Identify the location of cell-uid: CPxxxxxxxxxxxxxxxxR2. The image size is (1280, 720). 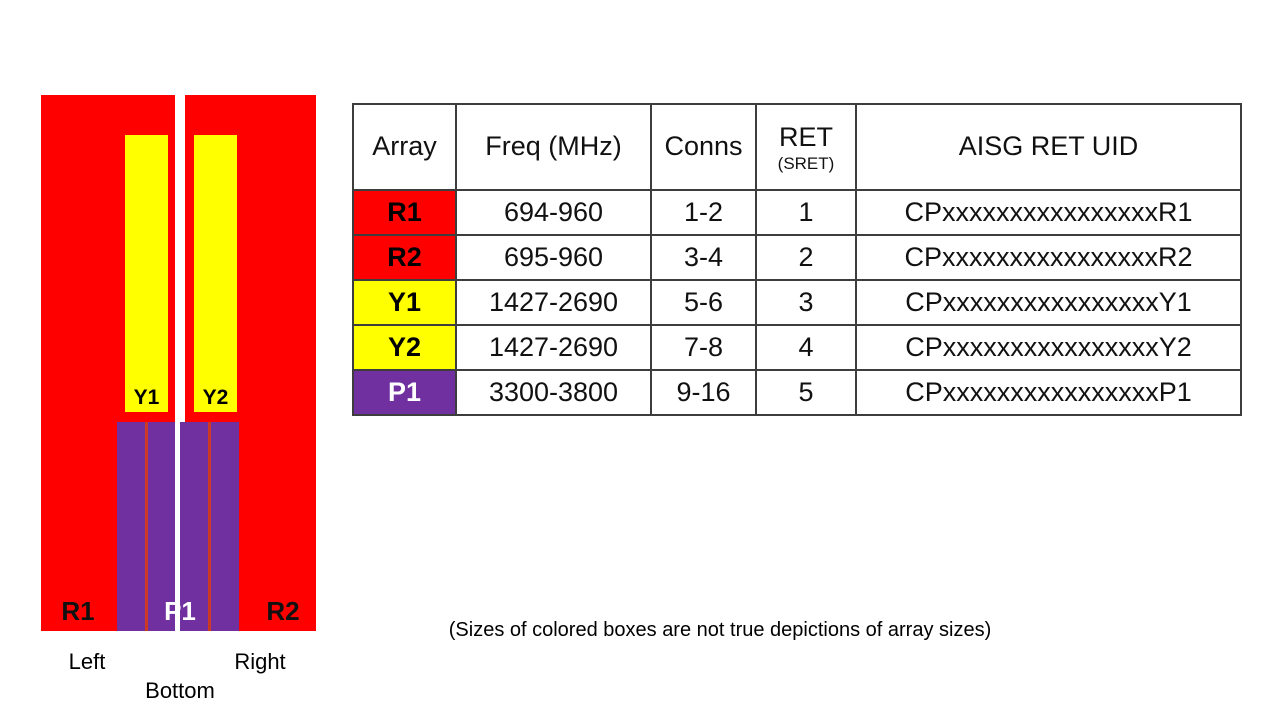
(1048, 257).